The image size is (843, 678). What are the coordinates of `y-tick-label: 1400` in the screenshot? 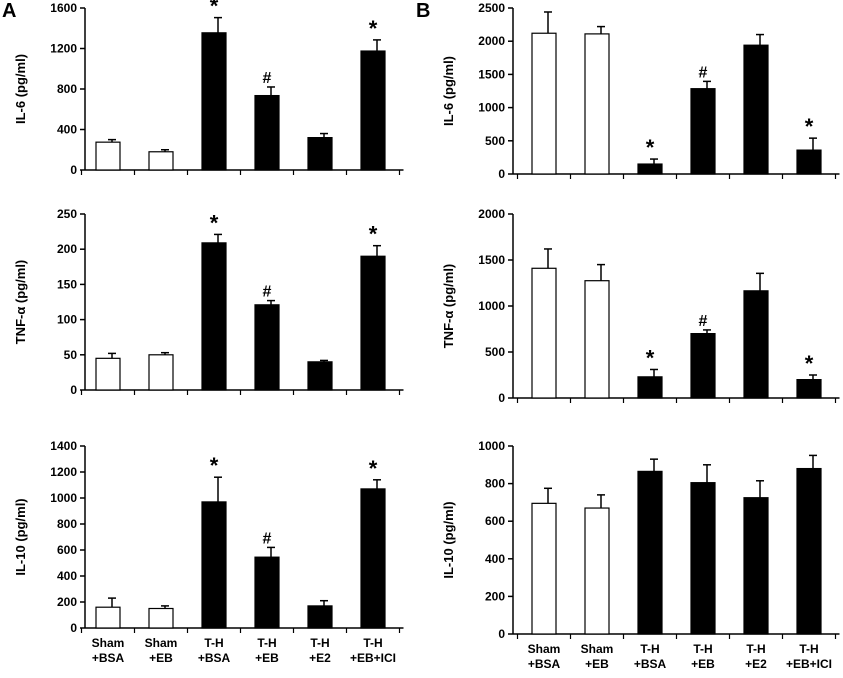 It's located at (63, 446).